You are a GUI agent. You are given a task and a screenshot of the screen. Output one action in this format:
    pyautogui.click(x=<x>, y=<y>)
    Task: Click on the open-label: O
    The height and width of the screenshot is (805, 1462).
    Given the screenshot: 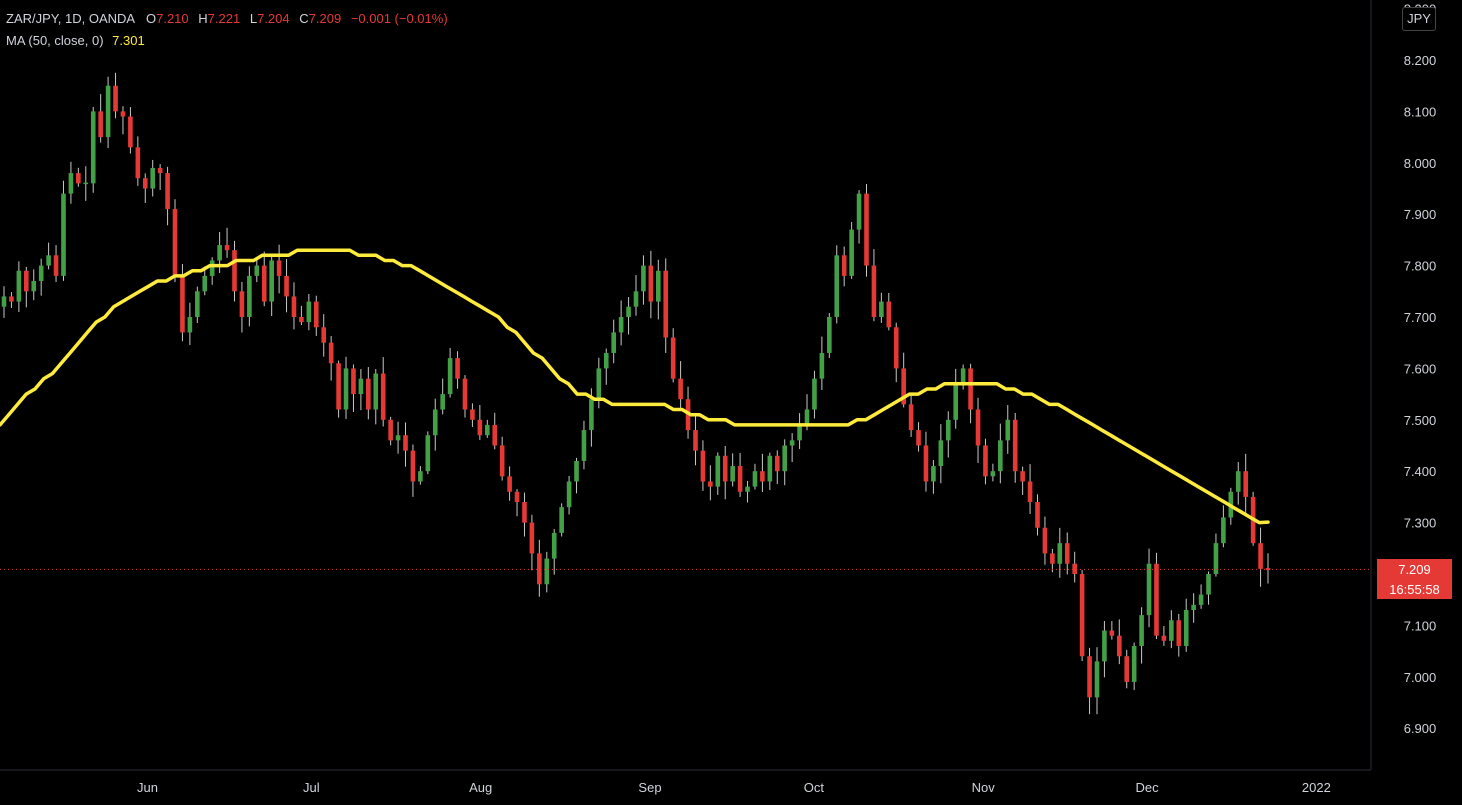 What is the action you would take?
    pyautogui.click(x=151, y=18)
    